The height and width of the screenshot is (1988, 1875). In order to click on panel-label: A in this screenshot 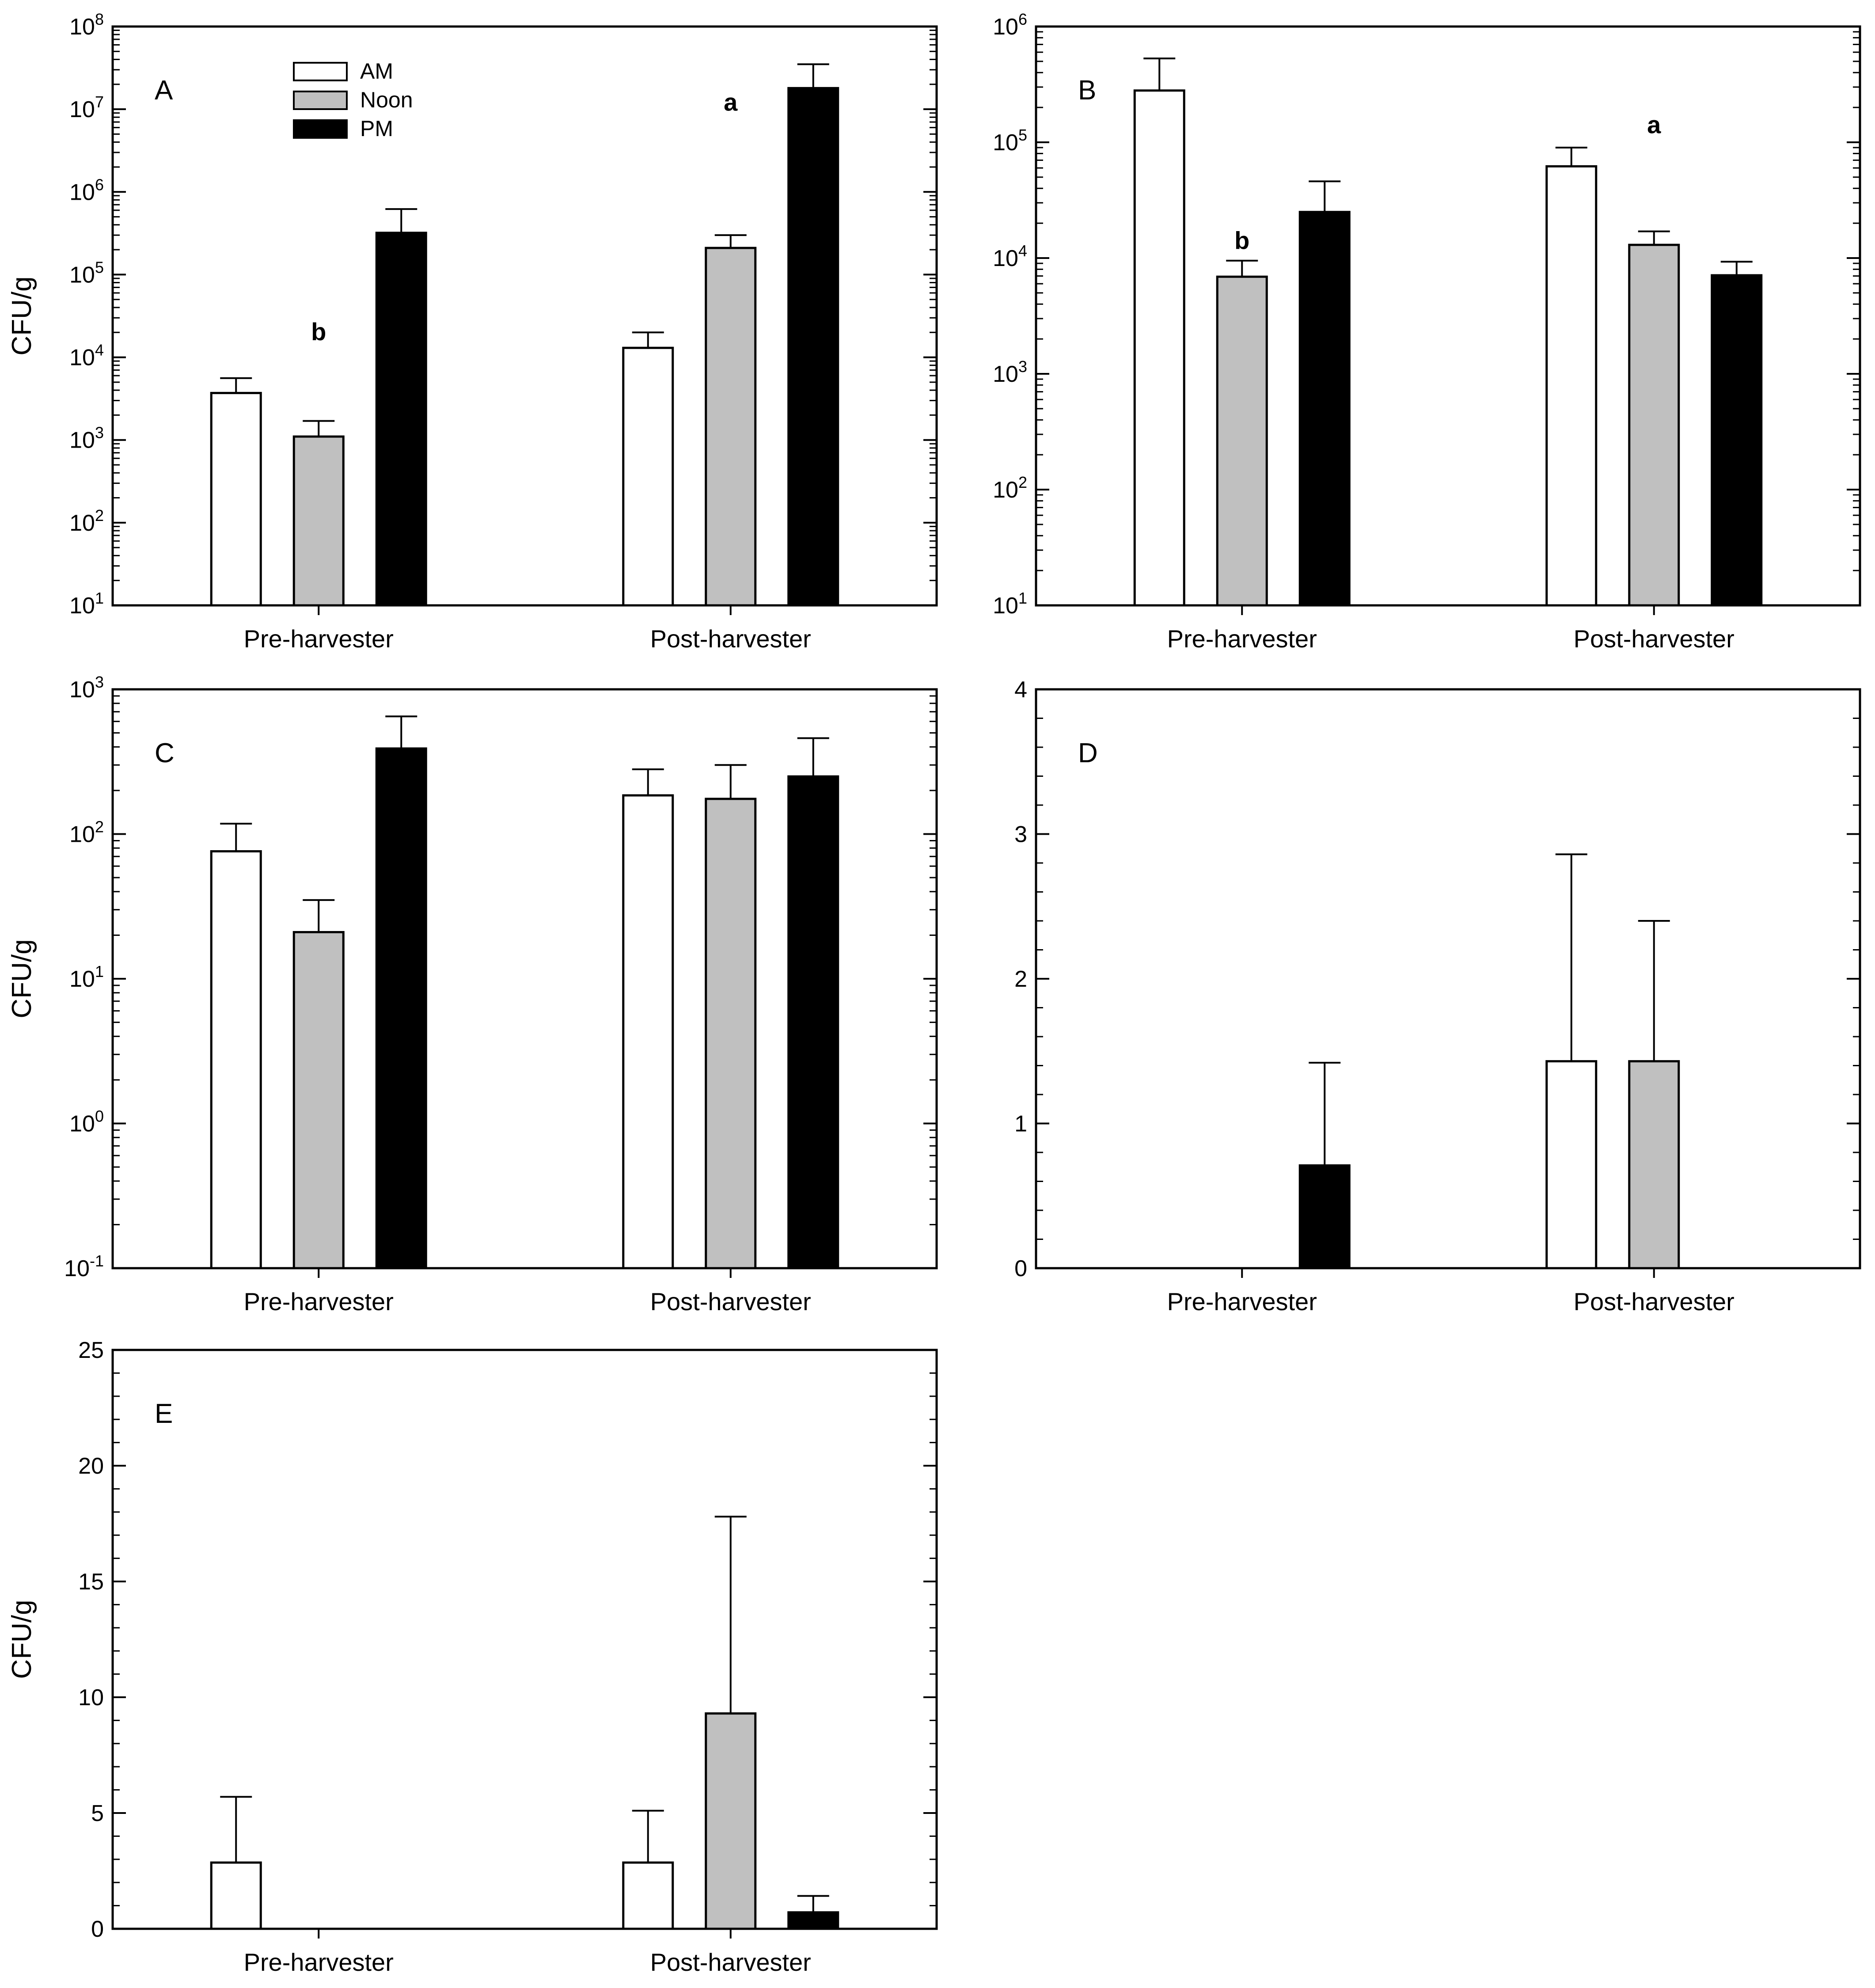, I will do `click(164, 90)`.